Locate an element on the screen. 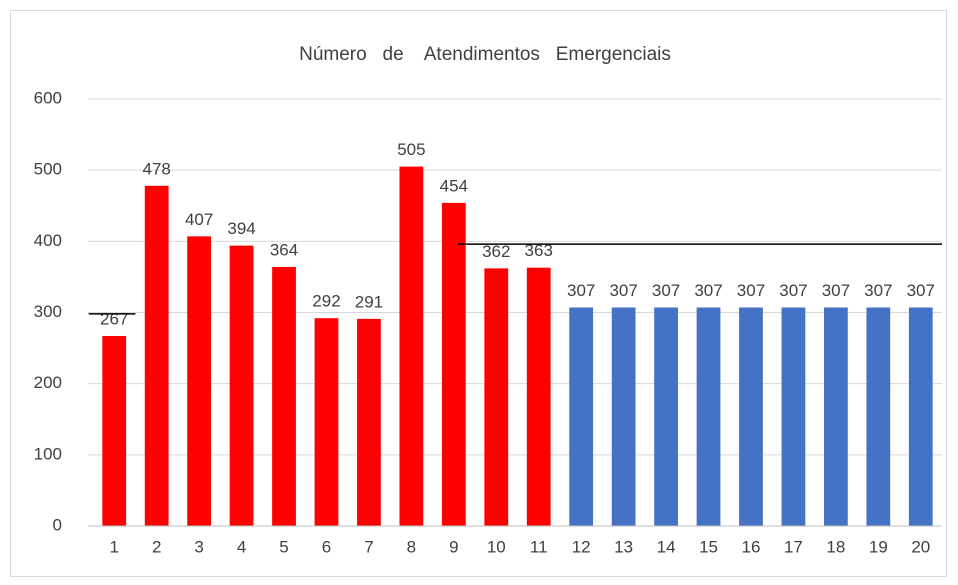 The height and width of the screenshot is (585, 958). data-label: 362 is located at coordinates (496, 251).